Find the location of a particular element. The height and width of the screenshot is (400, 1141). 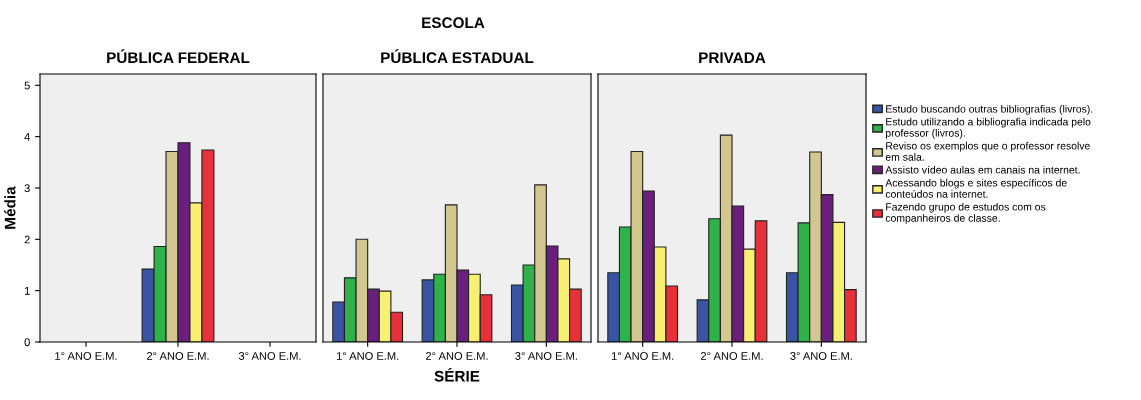

y-tick-label: 5 is located at coordinates (27, 85).